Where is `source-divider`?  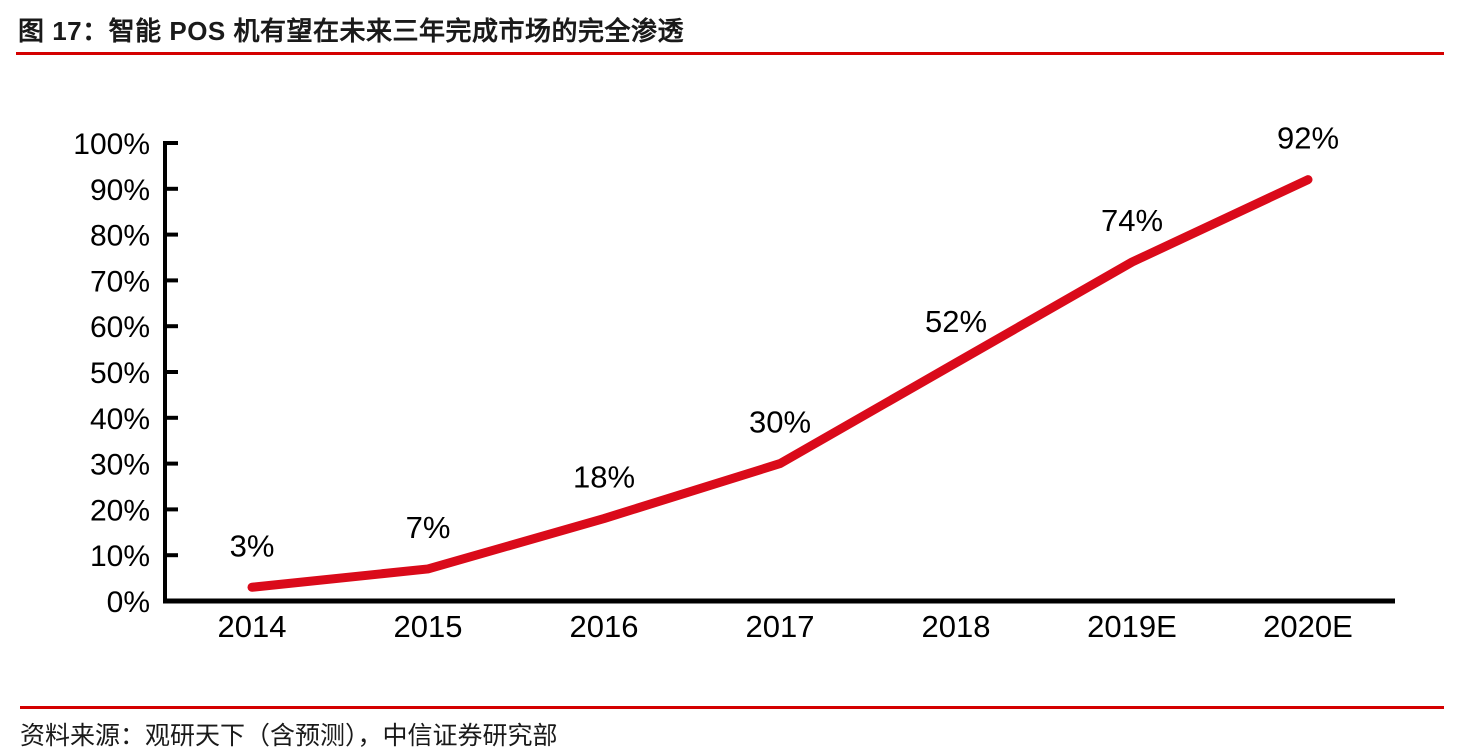
source-divider is located at coordinates (732, 707).